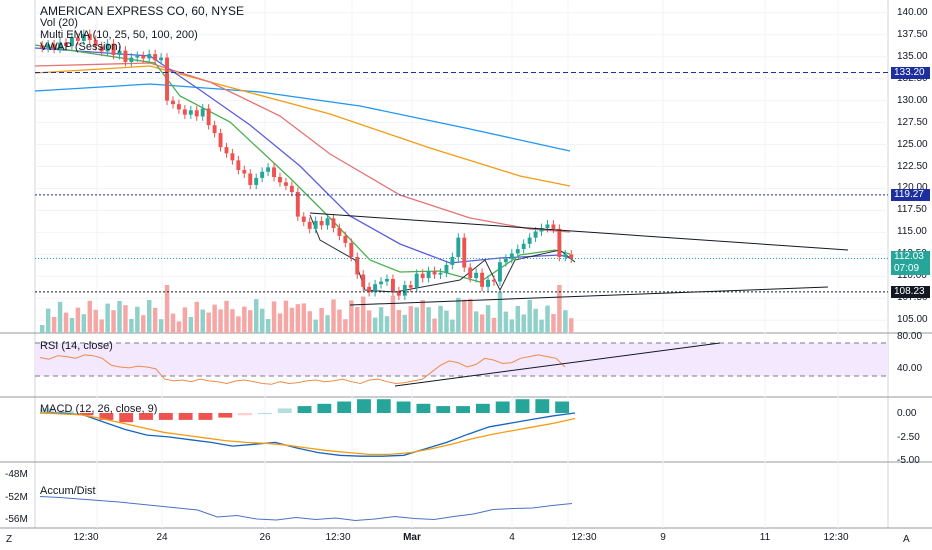 Image resolution: width=932 pixels, height=550 pixels. I want to click on volume-study-label: Vol (20), so click(59, 23).